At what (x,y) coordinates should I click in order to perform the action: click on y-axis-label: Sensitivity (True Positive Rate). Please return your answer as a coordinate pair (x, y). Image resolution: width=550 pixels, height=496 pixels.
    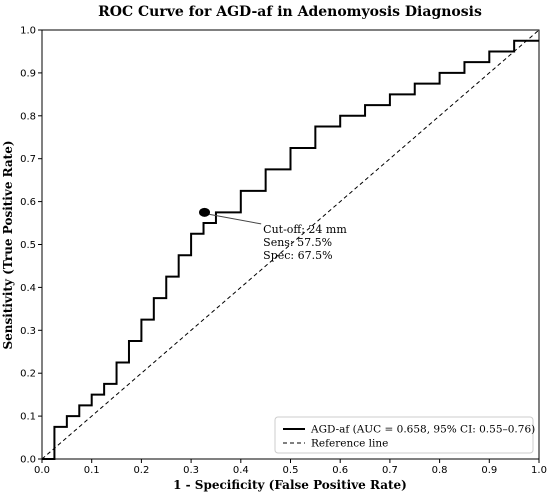
    Looking at the image, I should click on (8, 244).